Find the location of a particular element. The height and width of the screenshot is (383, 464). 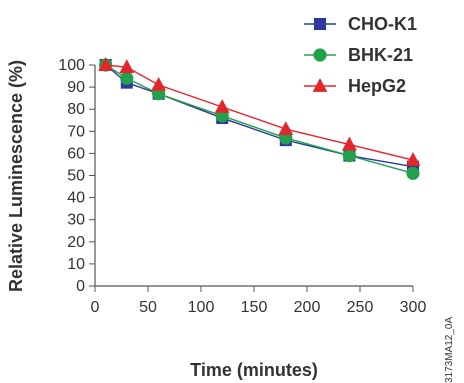

legend-item: HepG2 is located at coordinates (355, 86).